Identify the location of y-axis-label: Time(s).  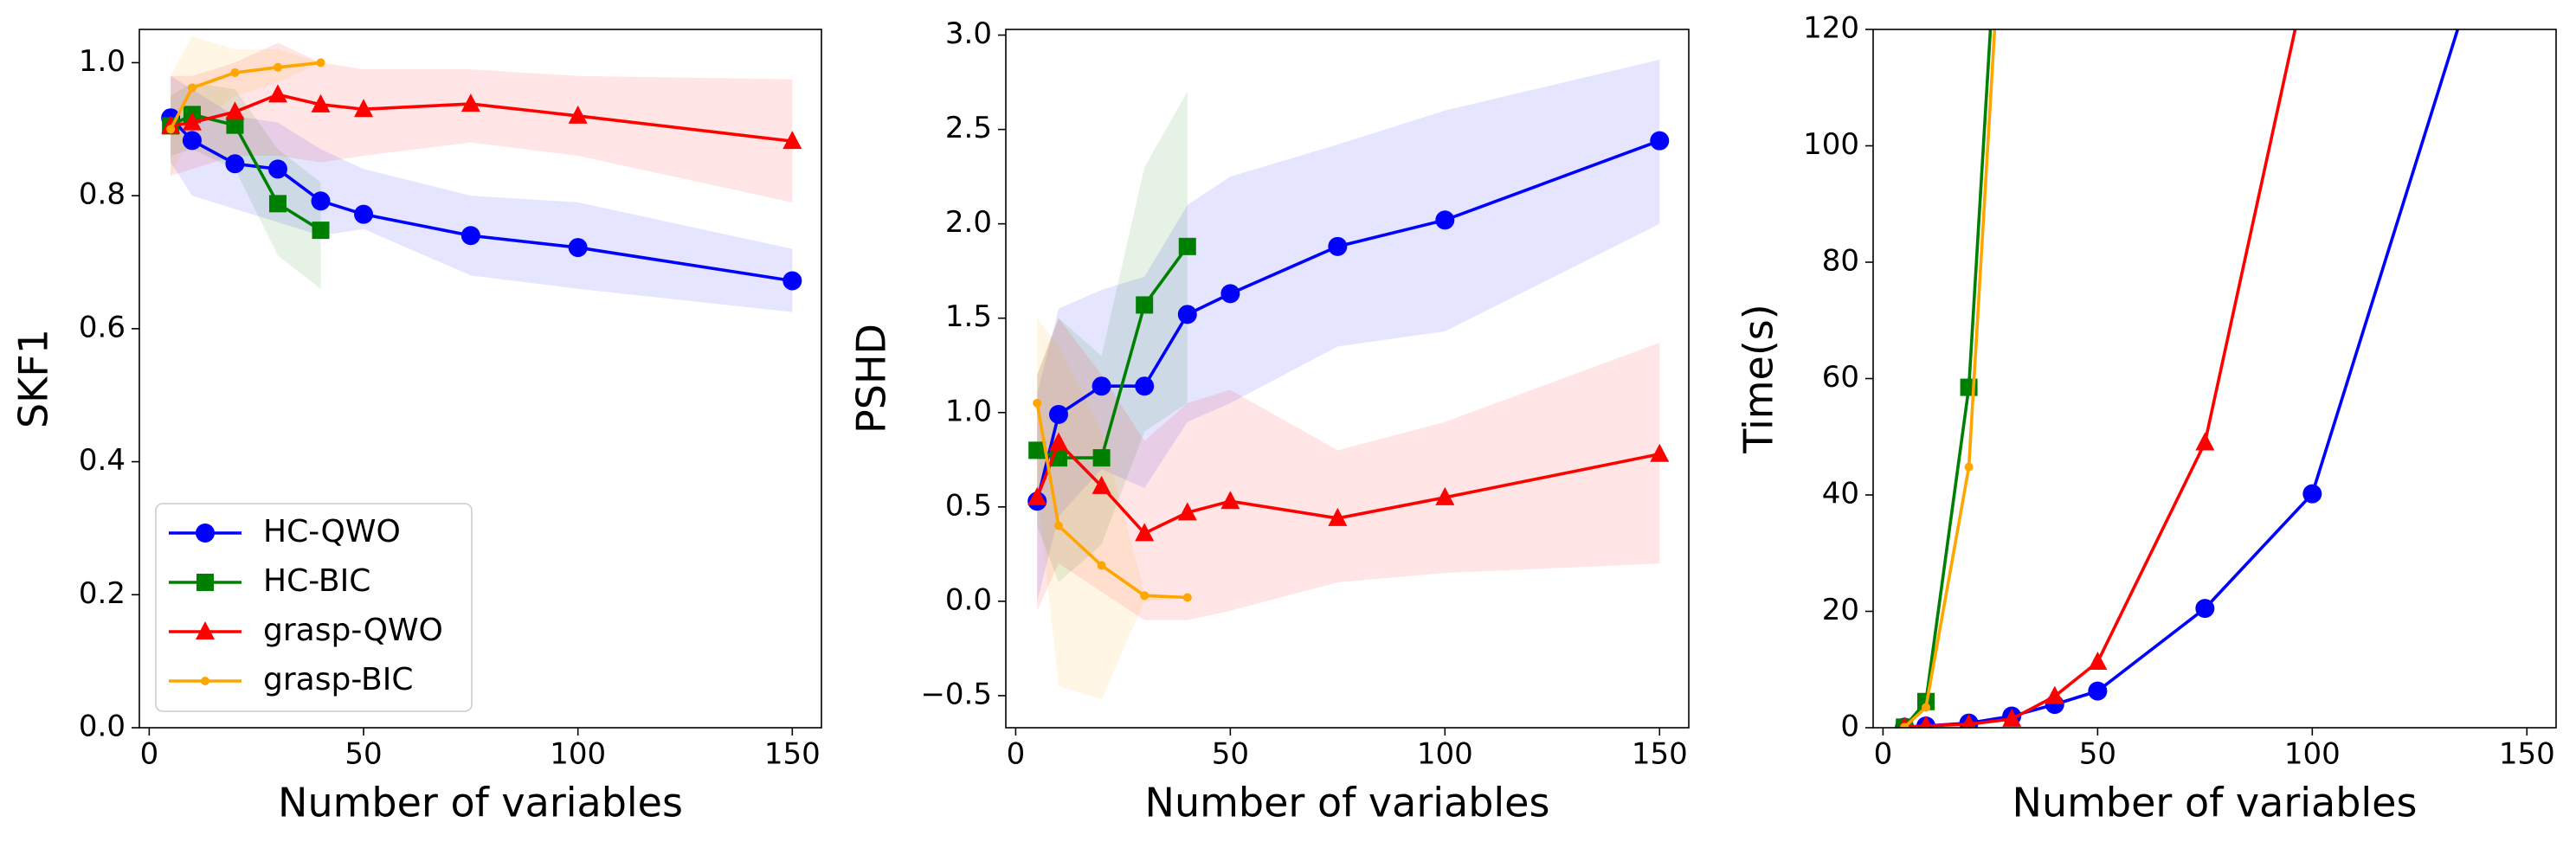
(1759, 378).